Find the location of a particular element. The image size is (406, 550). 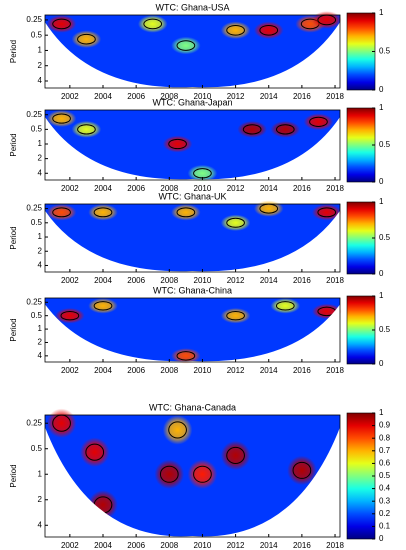

chart-title: WTC: Ghana-China is located at coordinates (192, 290).